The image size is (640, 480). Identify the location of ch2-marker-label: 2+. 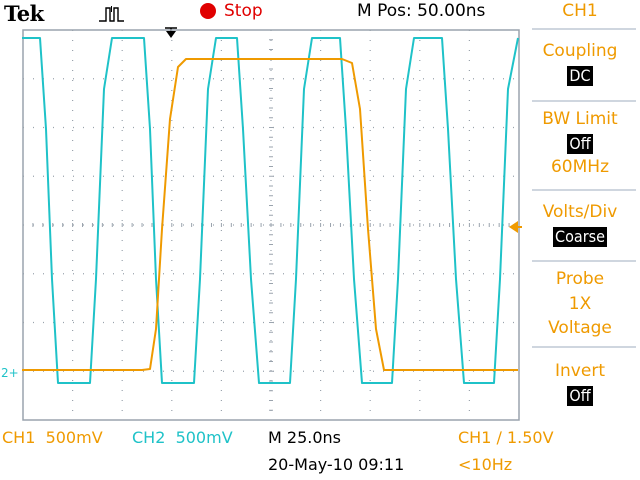
(10, 373).